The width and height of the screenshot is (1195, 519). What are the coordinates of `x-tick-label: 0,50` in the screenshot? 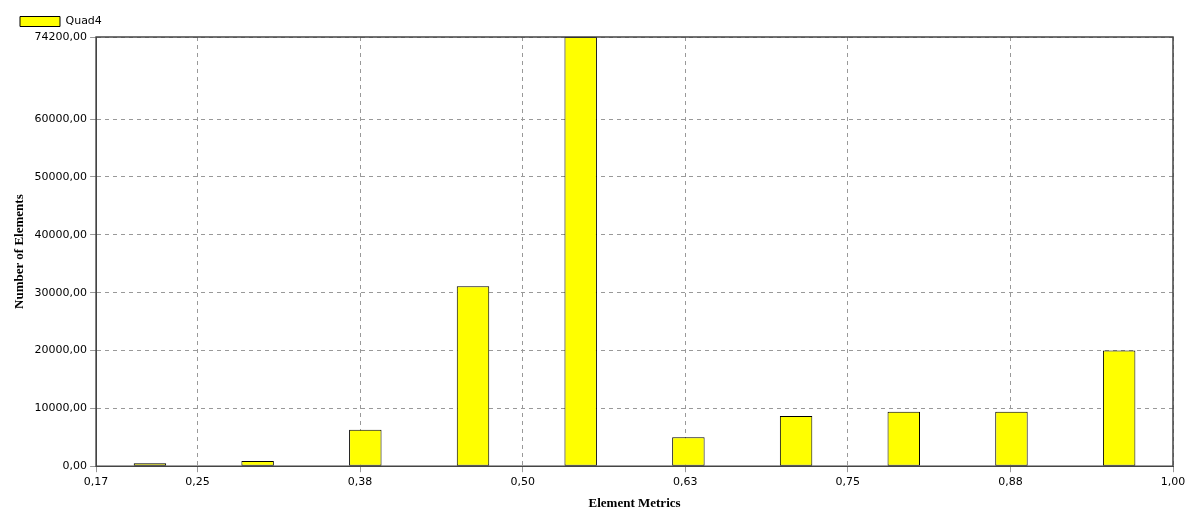 It's located at (522, 481).